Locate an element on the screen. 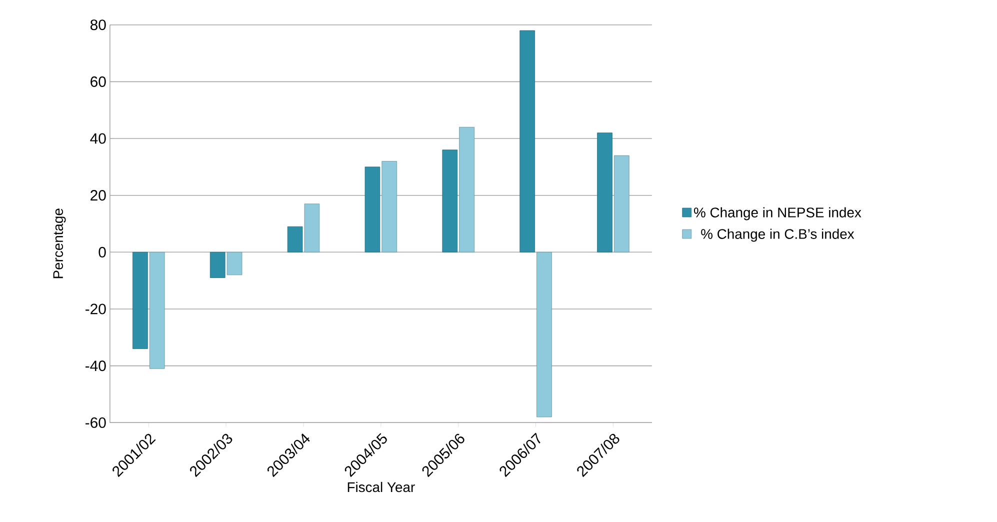 This screenshot has width=997, height=522. legend-label: % Change in NEPSE index is located at coordinates (778, 213).